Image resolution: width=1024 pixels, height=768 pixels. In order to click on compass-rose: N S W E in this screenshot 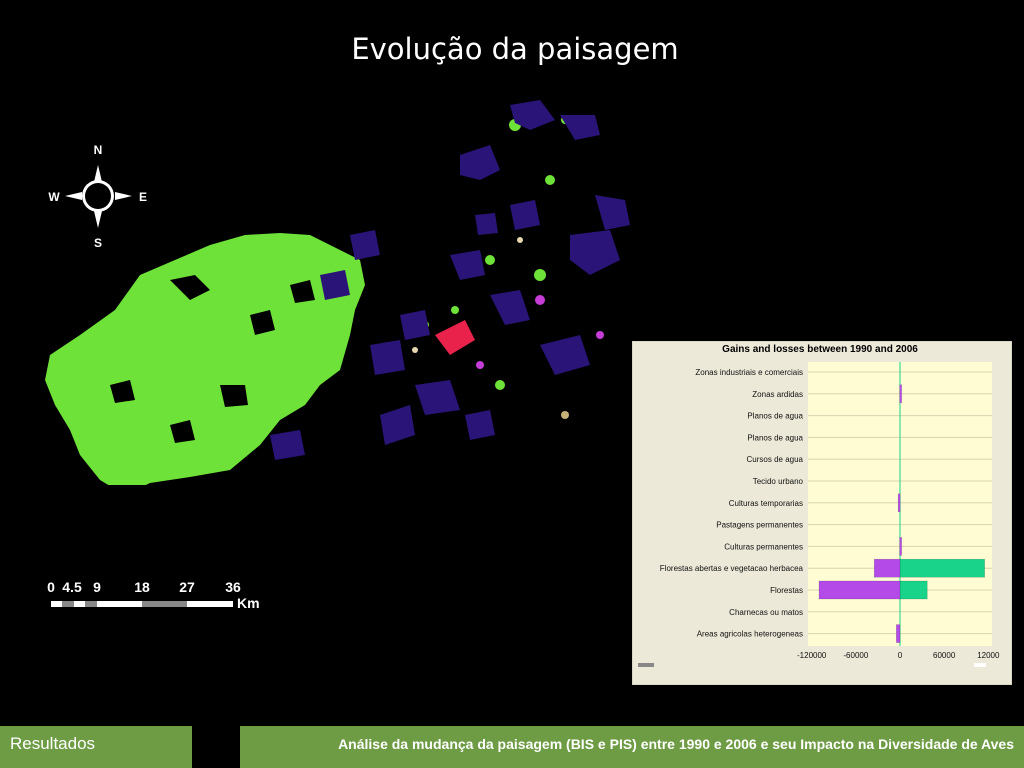, I will do `click(97, 196)`.